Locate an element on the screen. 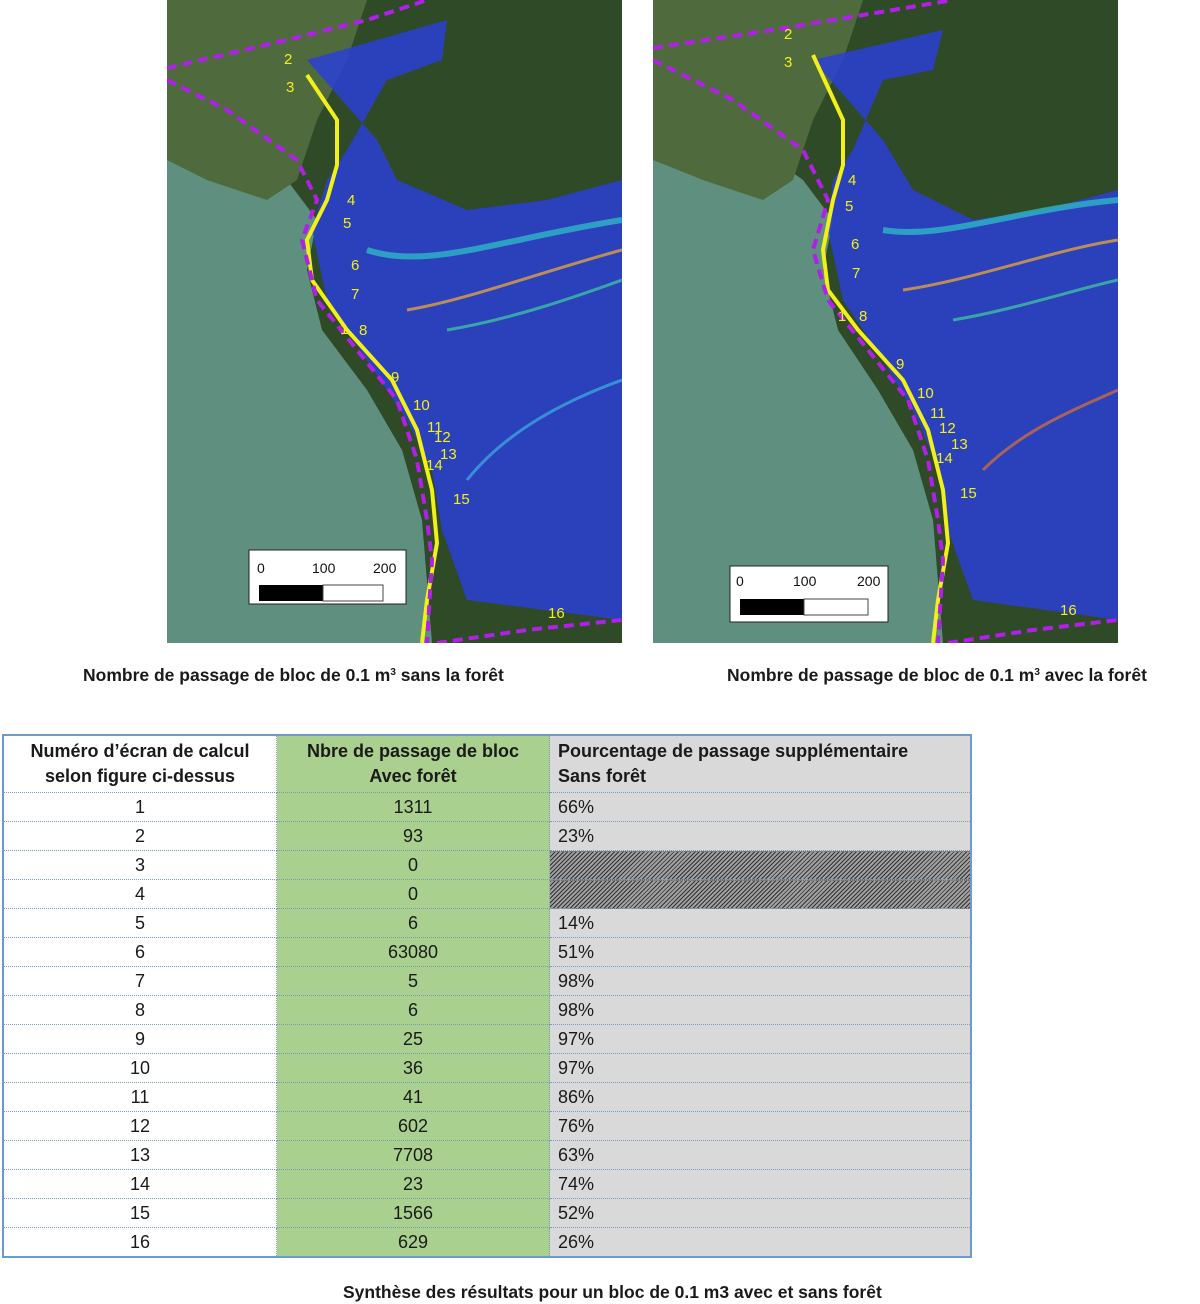 This screenshot has height=1304, width=1200. cell-percent-without-forest: 14% is located at coordinates (760, 923).